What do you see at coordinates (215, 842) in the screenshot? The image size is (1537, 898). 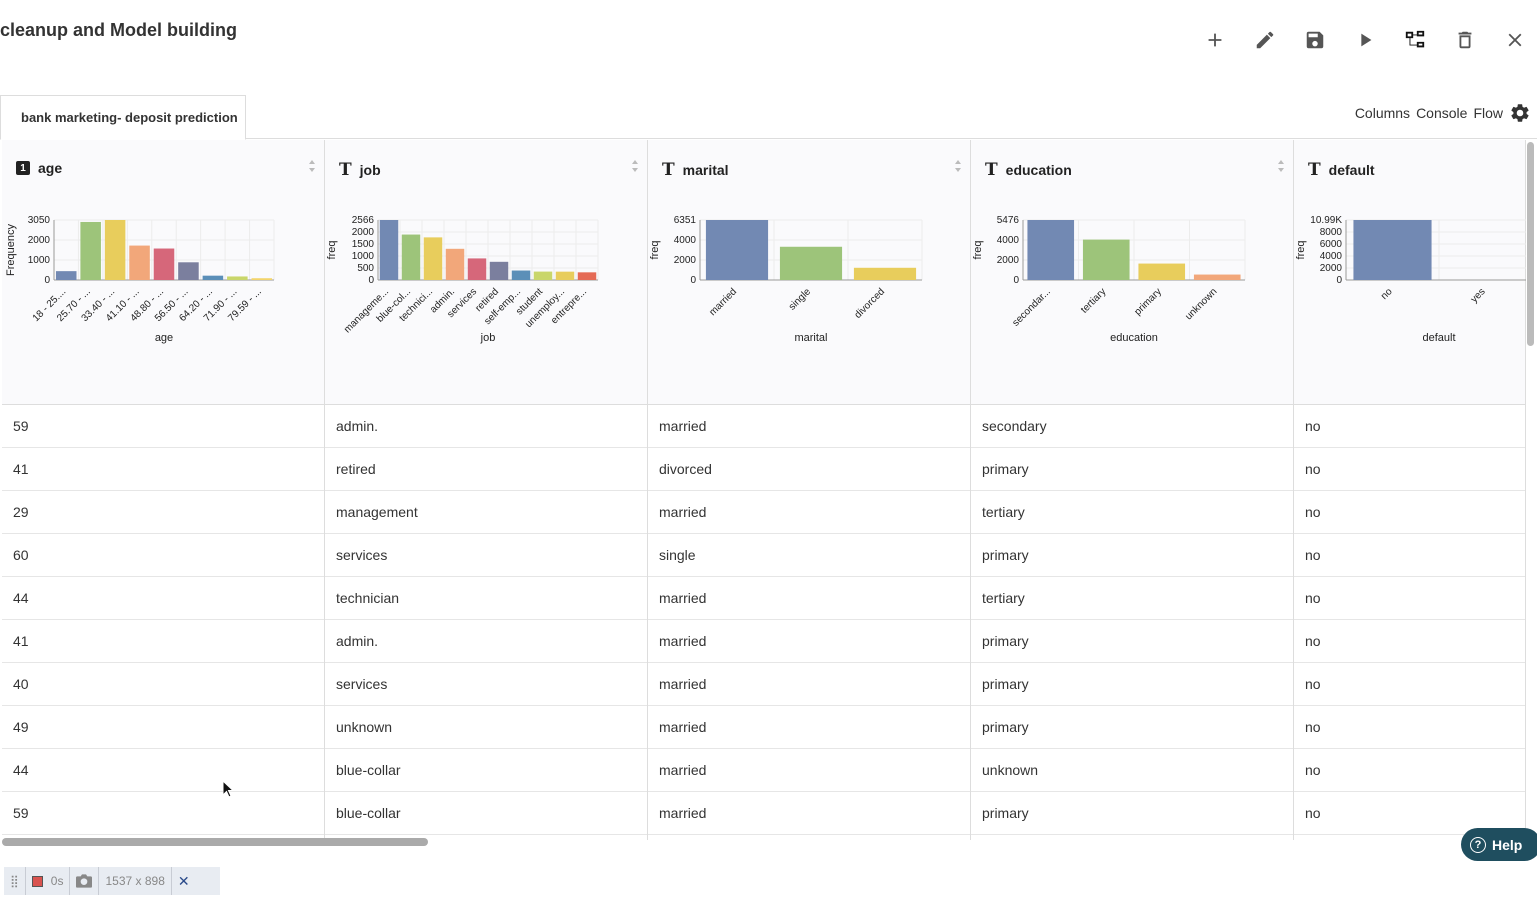 I see `horizontal-scrollbar` at bounding box center [215, 842].